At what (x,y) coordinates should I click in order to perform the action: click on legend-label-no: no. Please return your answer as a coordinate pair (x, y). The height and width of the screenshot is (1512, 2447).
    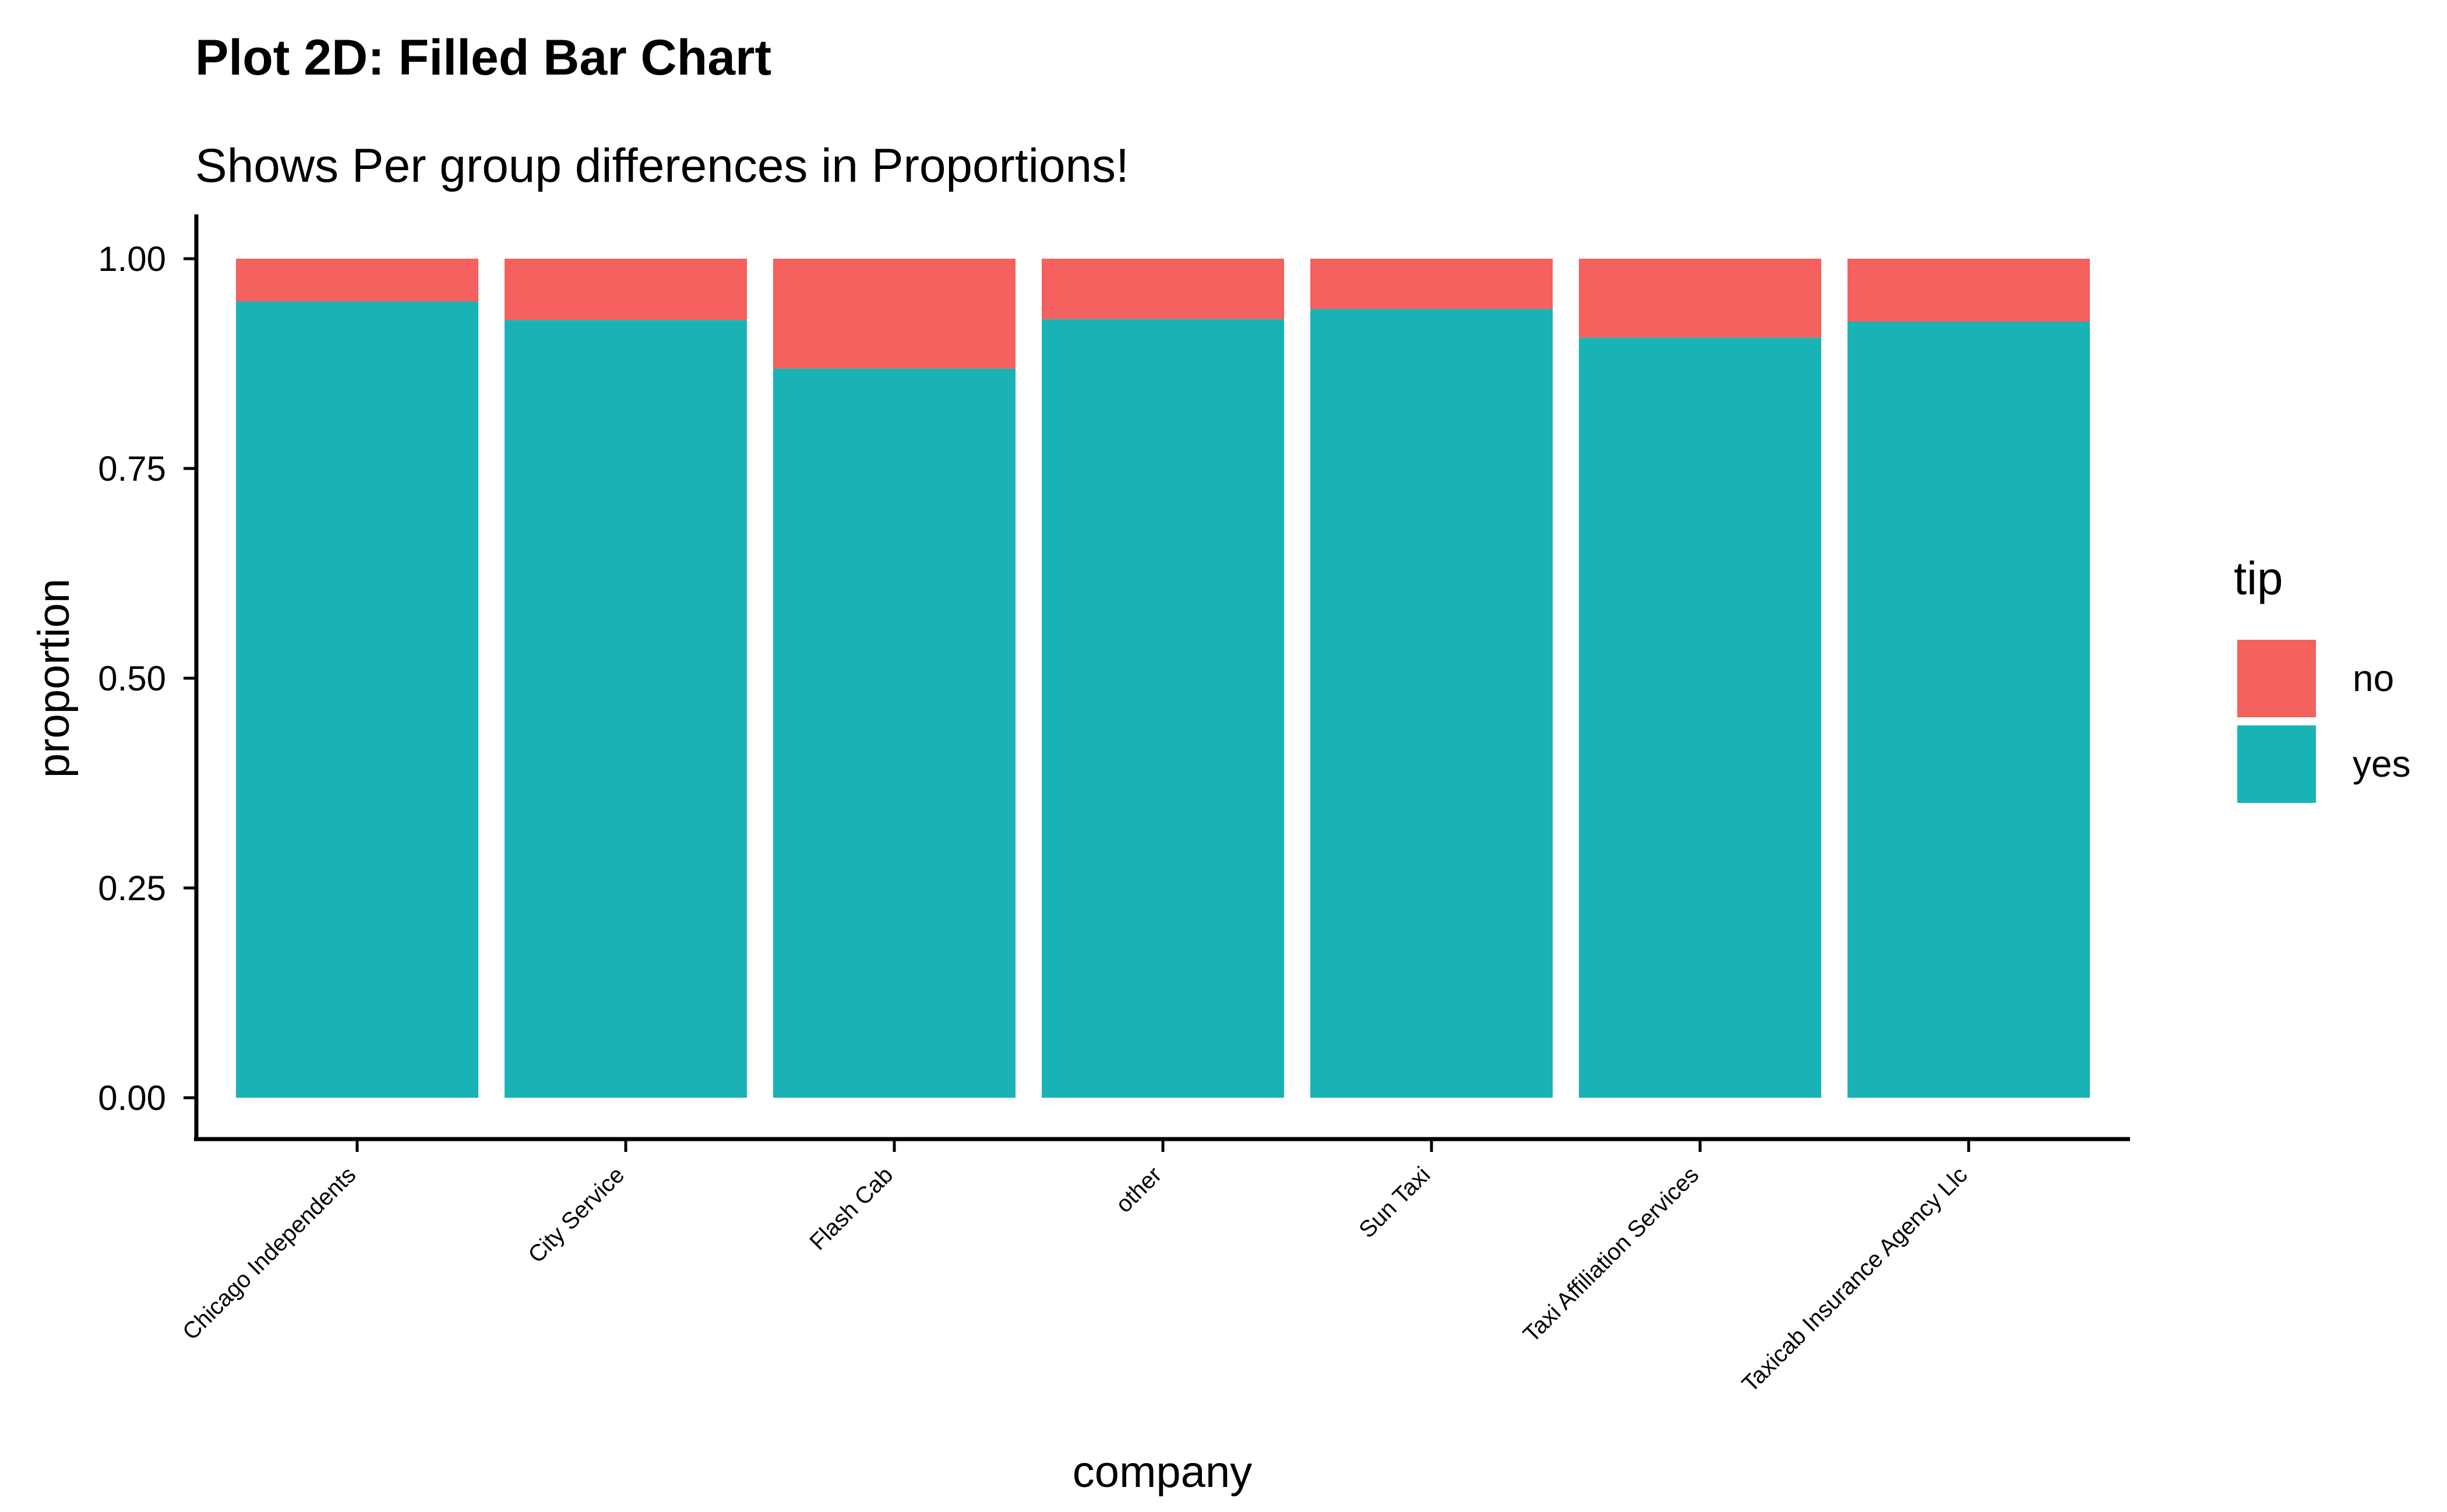
    Looking at the image, I should click on (2373, 678).